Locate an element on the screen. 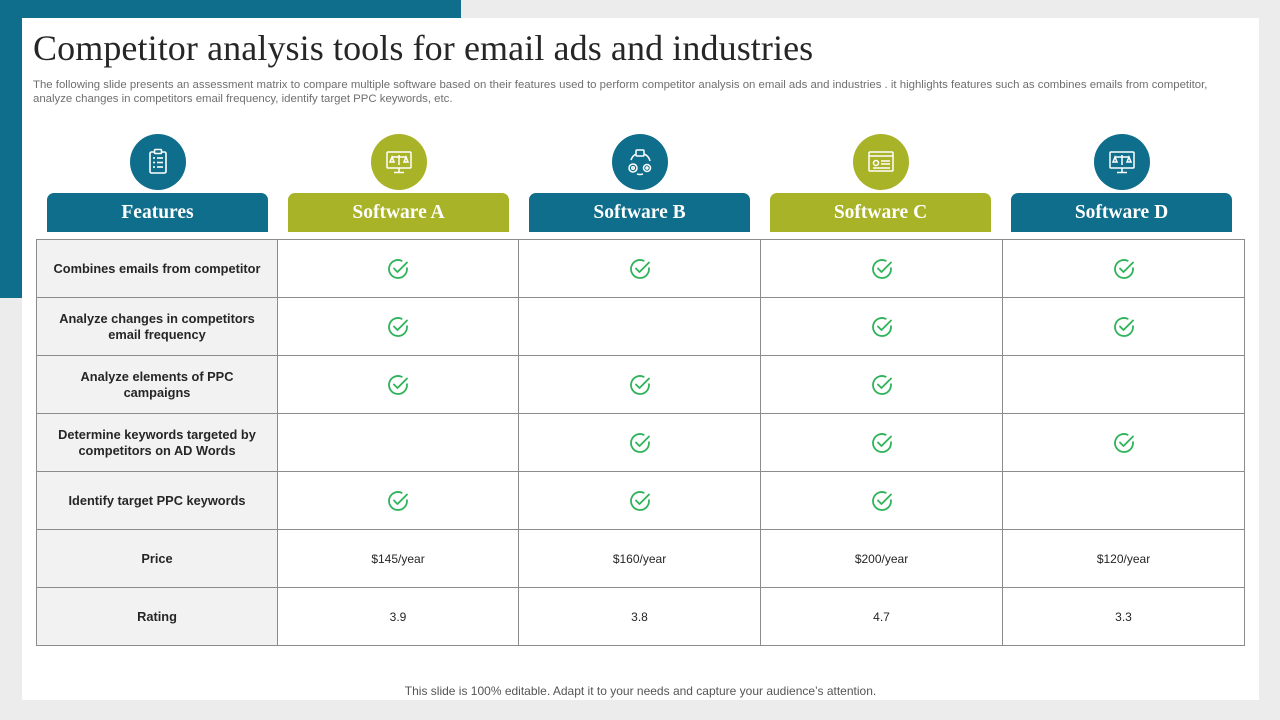 This screenshot has height=720, width=1280. table-row: Combines emails from competitor is located at coordinates (640, 268).